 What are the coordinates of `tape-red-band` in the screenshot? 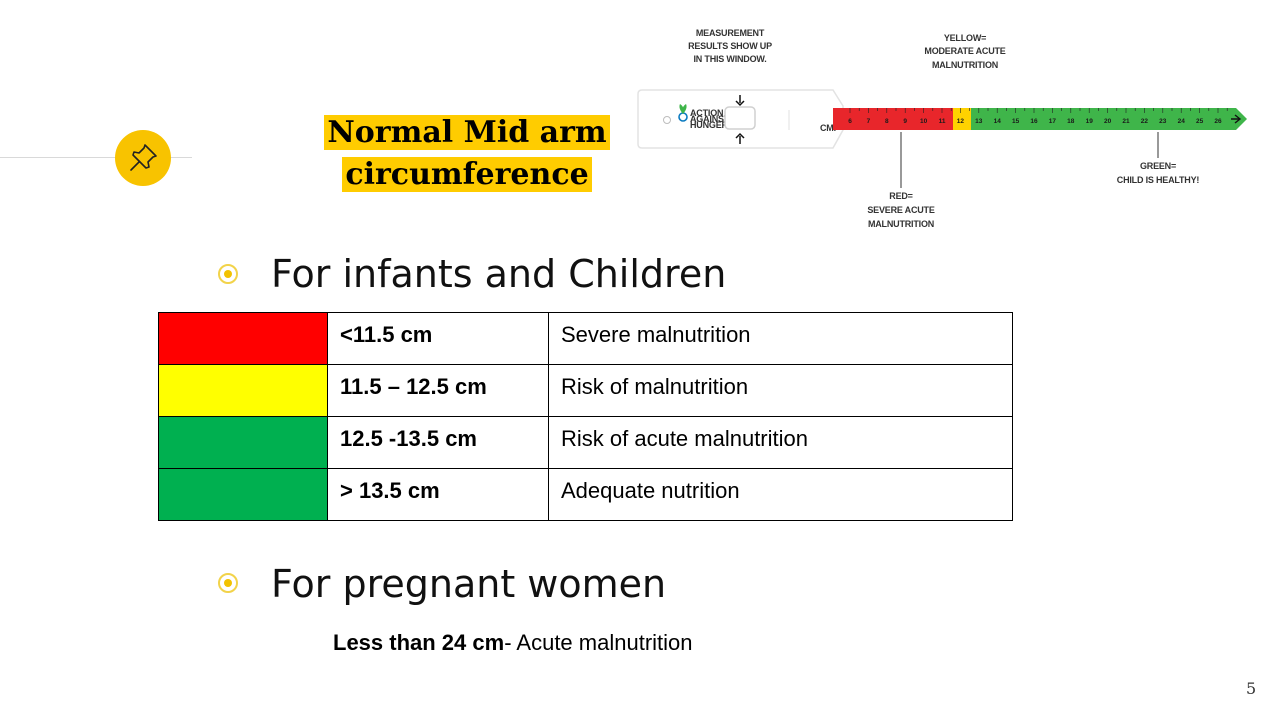 It's located at (893, 119).